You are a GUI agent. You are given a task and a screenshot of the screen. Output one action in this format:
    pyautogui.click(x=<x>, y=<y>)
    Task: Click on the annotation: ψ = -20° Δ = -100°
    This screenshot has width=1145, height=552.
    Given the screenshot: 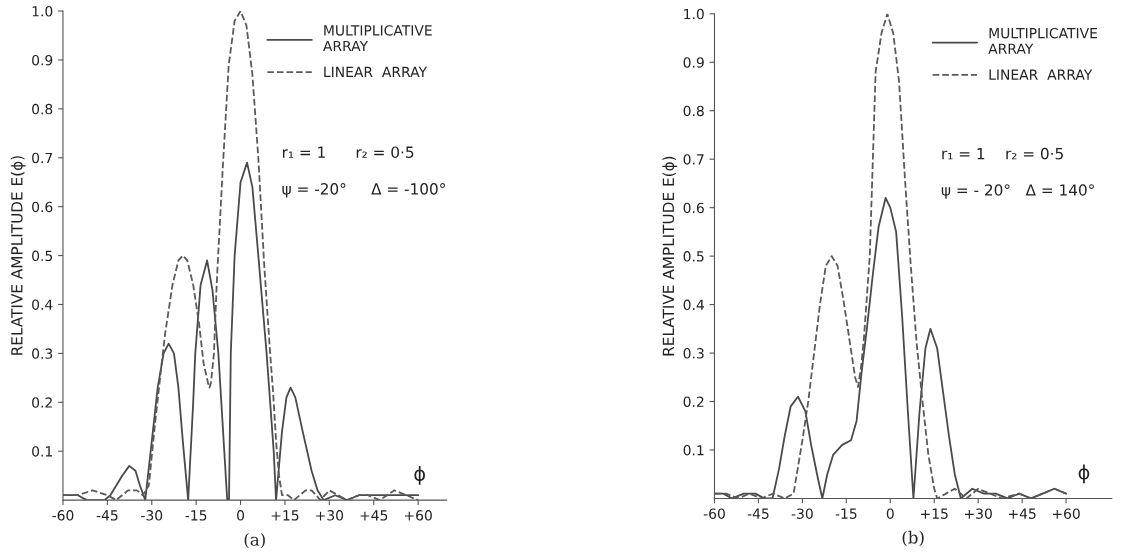 What is the action you would take?
    pyautogui.click(x=363, y=190)
    